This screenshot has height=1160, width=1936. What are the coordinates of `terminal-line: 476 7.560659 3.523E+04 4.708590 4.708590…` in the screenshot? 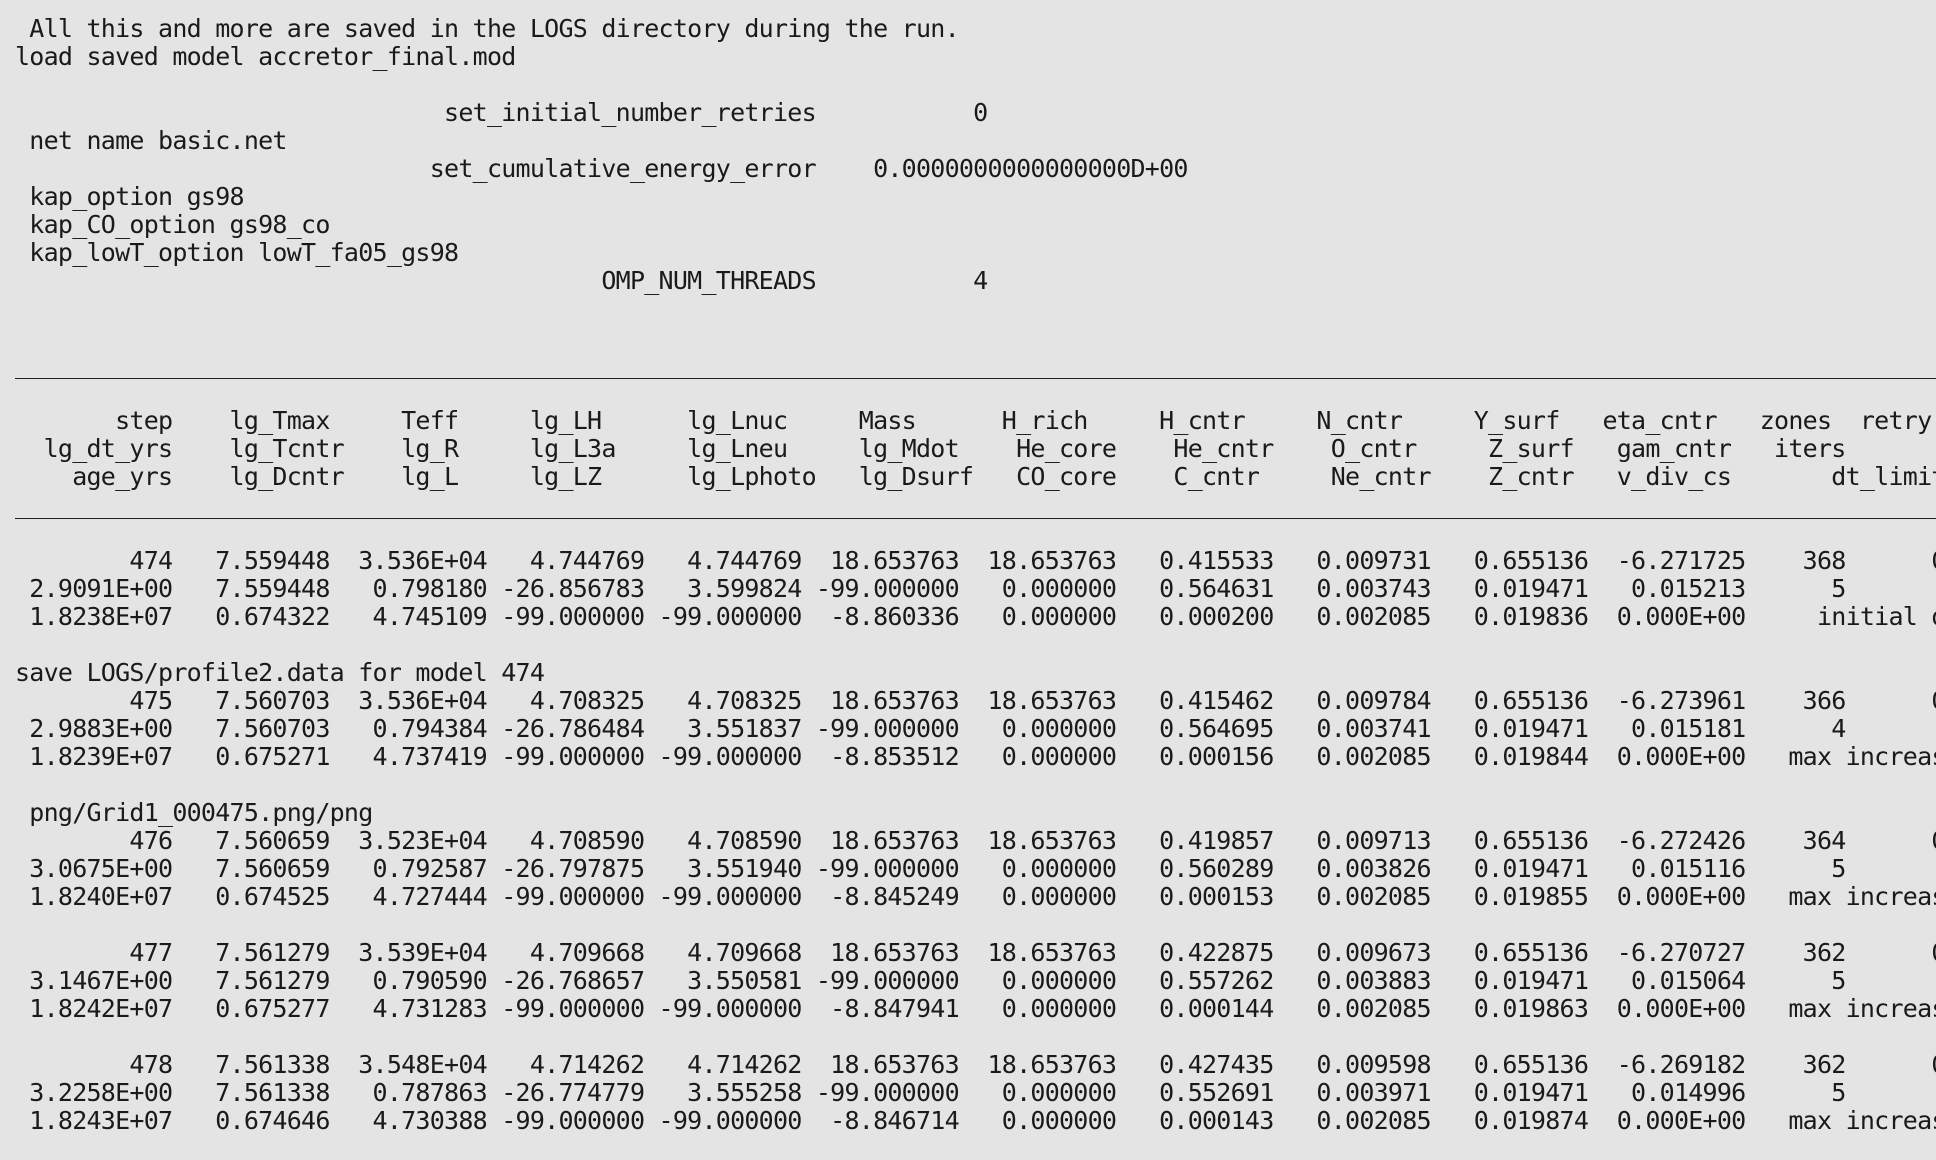 It's located at (975, 840).